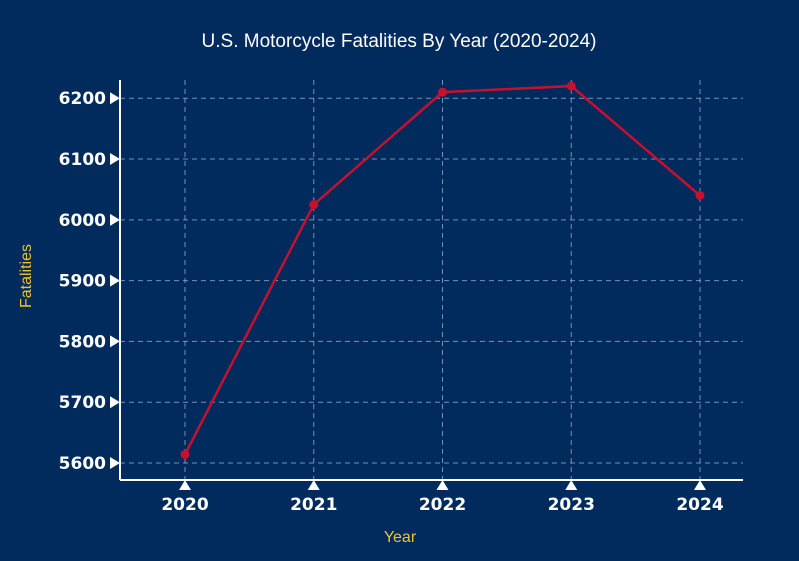 The height and width of the screenshot is (561, 799). I want to click on y-axis-label: Fatalities, so click(26, 276).